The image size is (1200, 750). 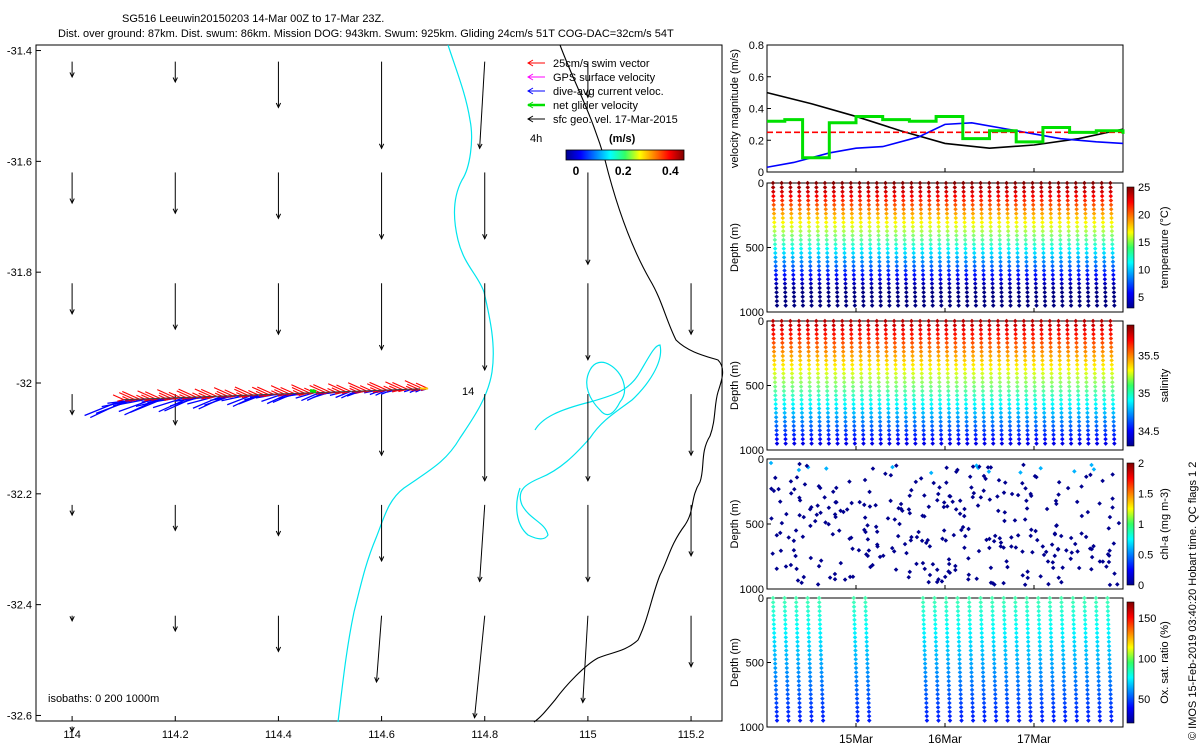 I want to click on geo-vector-head, so click(x=278, y=332).